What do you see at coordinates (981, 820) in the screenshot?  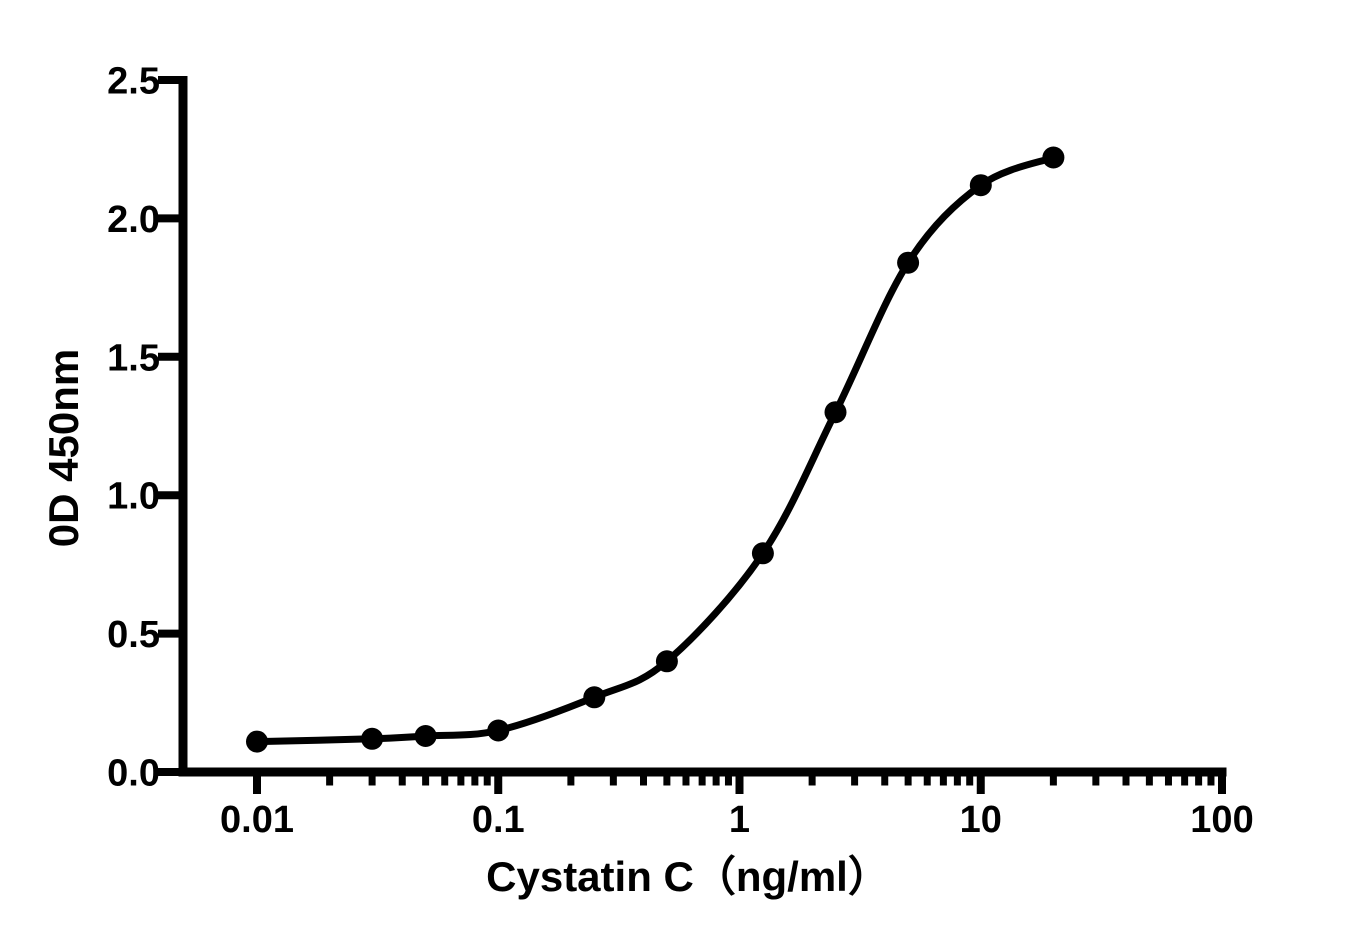 I see `x-axis-tick-label: 10` at bounding box center [981, 820].